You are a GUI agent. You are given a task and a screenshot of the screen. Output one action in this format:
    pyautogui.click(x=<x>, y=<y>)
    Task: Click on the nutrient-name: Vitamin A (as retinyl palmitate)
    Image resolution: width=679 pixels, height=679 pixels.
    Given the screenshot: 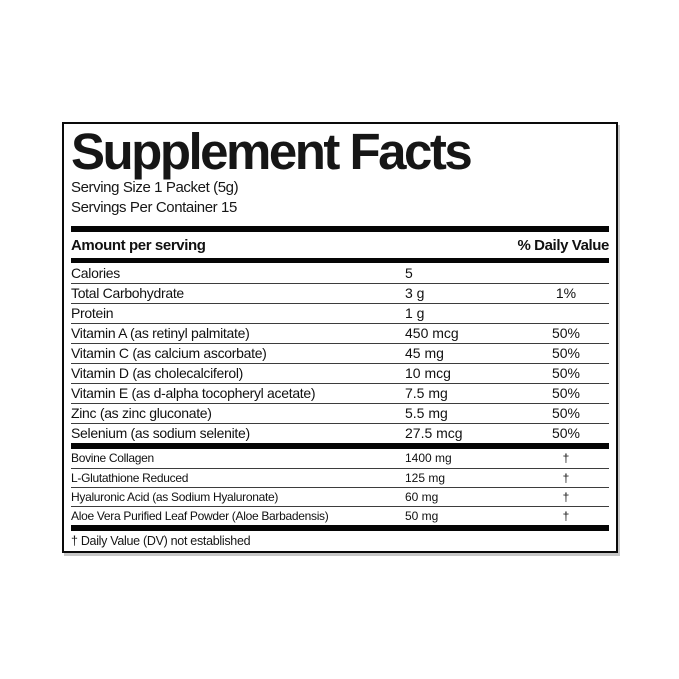 What is the action you would take?
    pyautogui.click(x=160, y=333)
    